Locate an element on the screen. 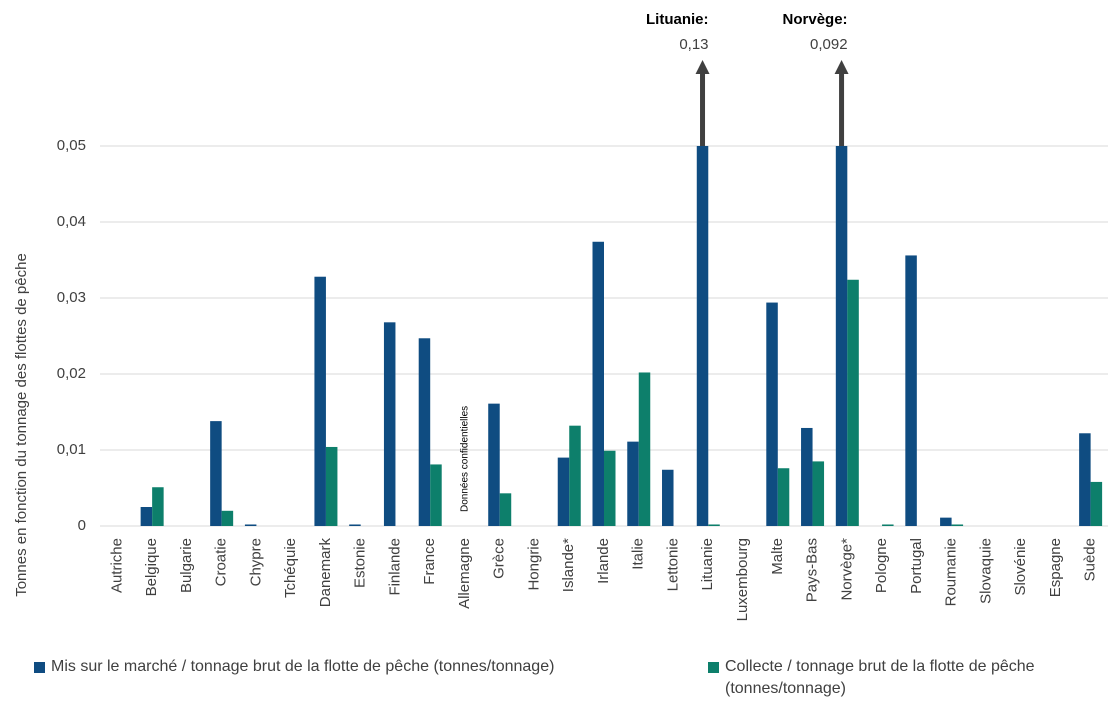  x-tick-label: Malte is located at coordinates (777, 556).